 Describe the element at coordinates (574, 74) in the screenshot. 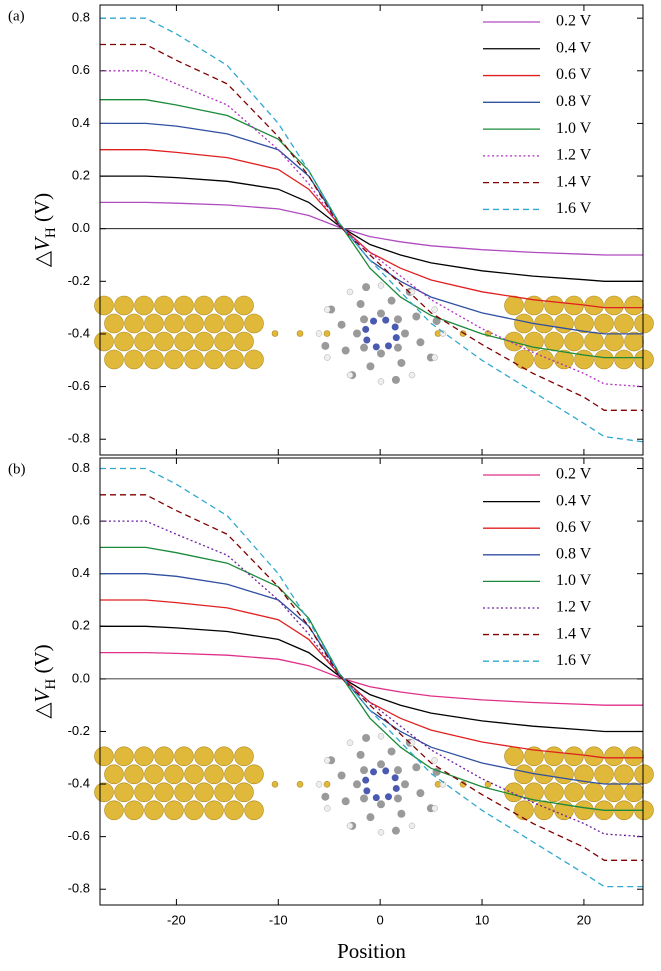

I see `legend-label: 0.6 V` at that location.